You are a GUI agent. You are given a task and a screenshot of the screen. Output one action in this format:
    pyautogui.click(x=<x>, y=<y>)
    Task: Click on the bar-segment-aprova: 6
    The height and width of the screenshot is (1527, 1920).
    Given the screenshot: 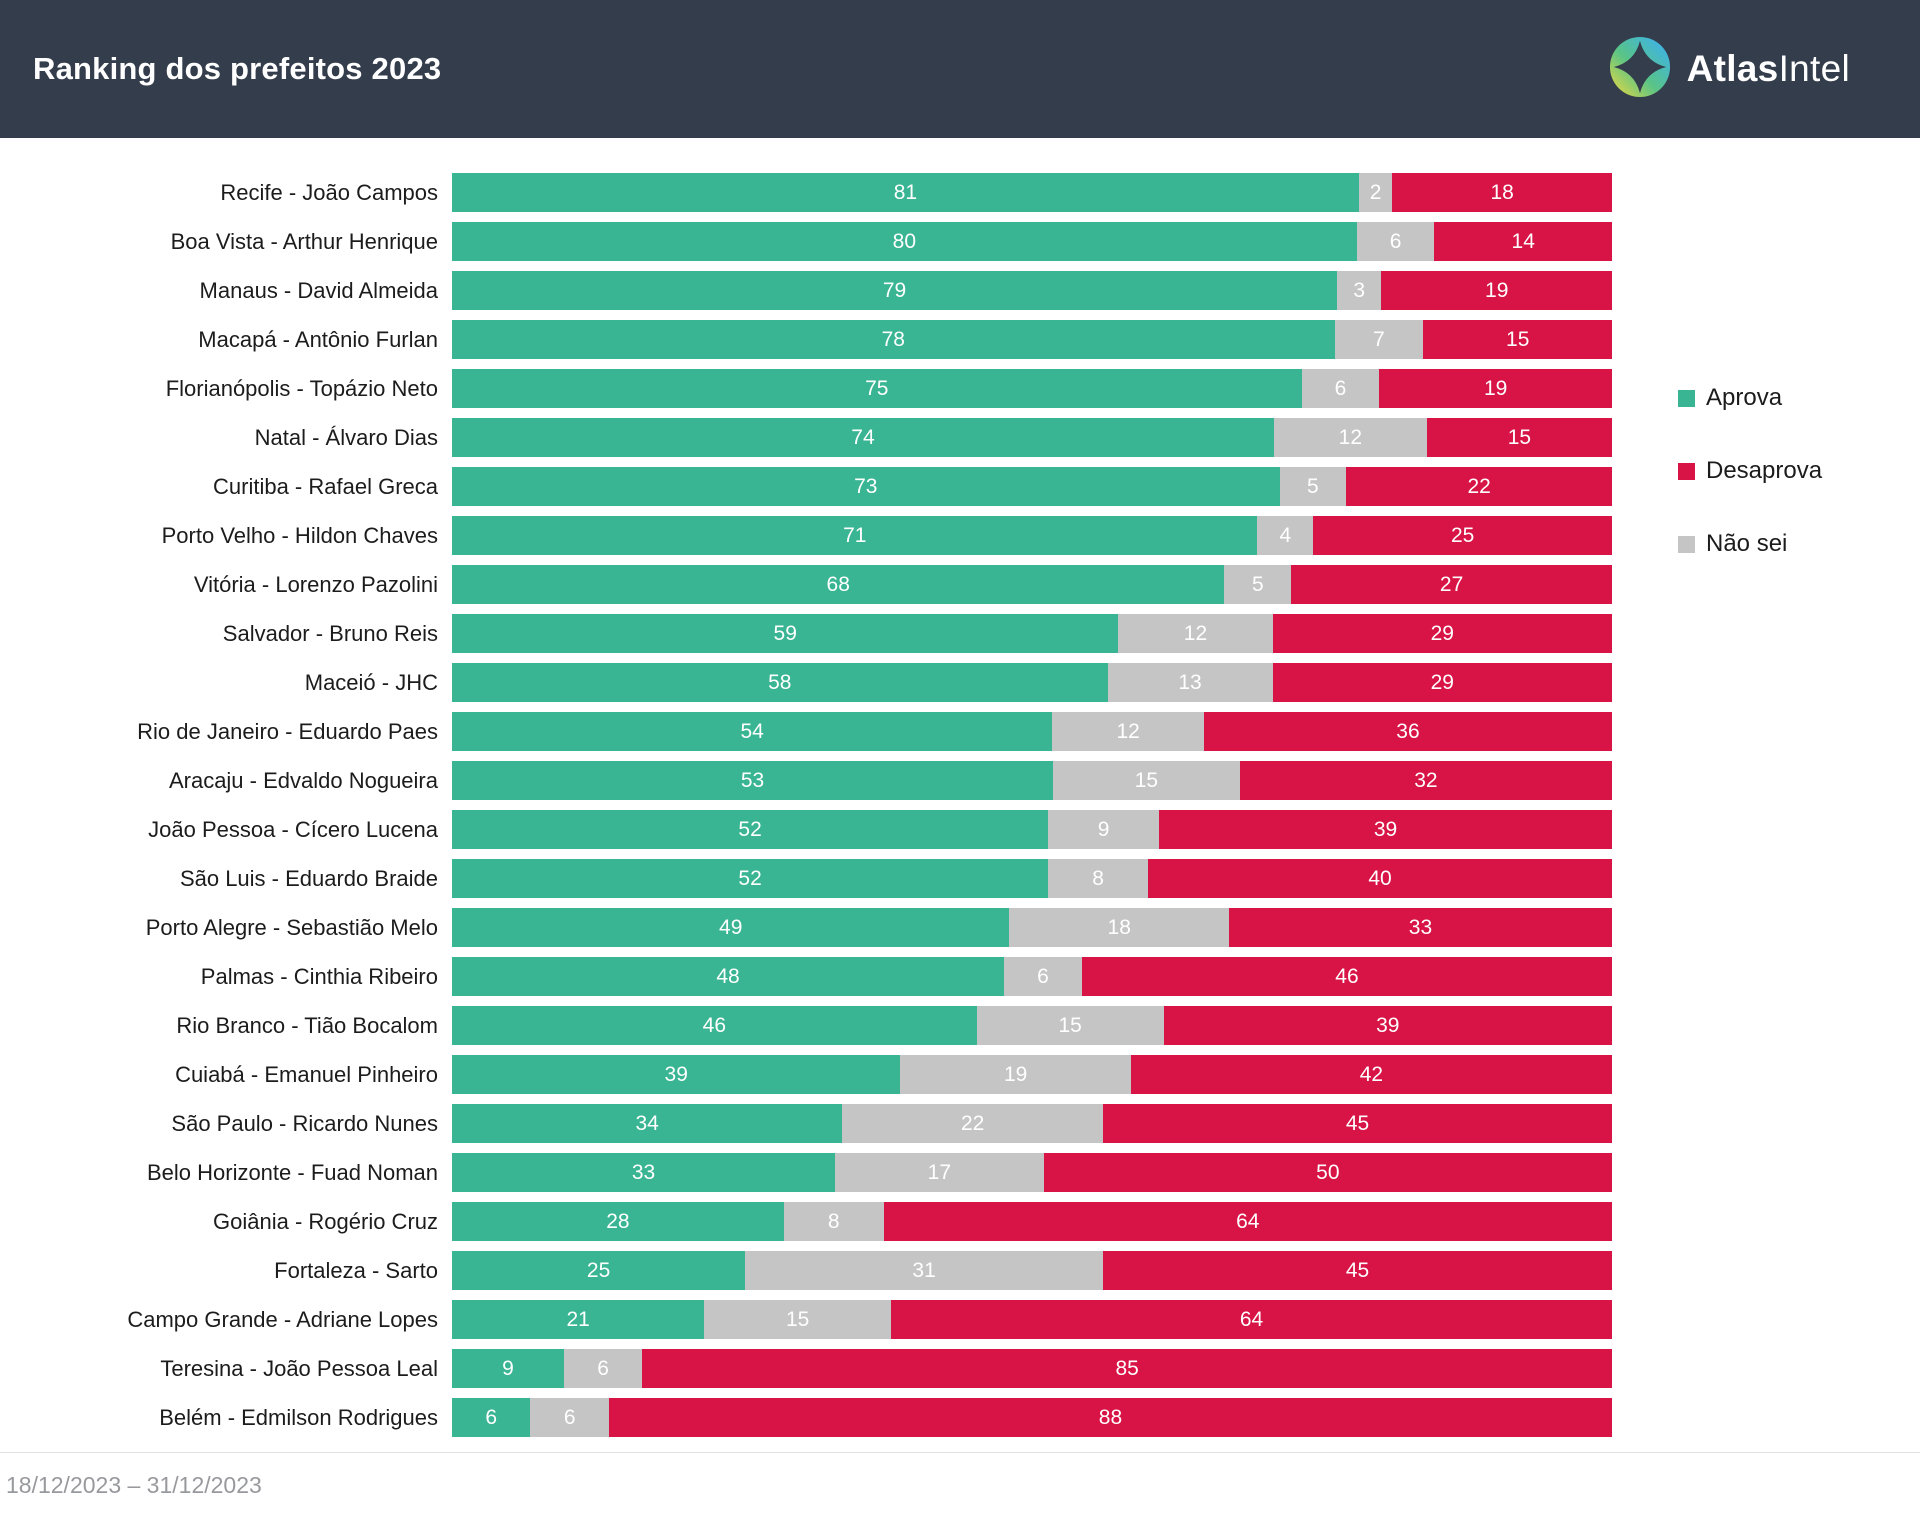 What is the action you would take?
    pyautogui.click(x=491, y=1417)
    